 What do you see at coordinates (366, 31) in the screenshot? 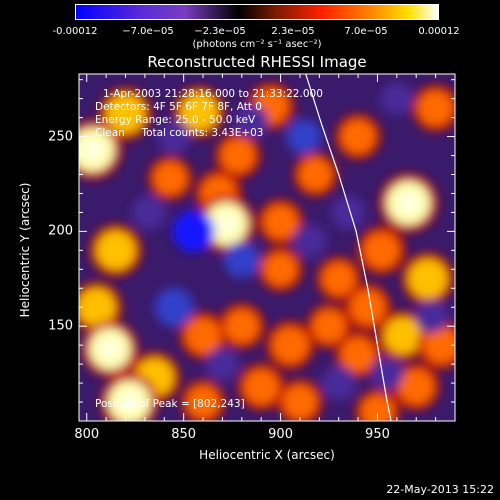
I see `colorbar-tick-label: 7.0e−05` at bounding box center [366, 31].